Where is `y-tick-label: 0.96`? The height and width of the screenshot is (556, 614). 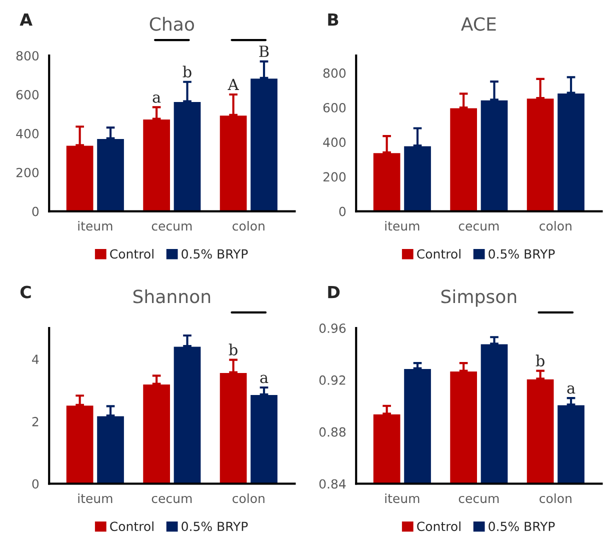
y-tick-label: 0.96 is located at coordinates (332, 328).